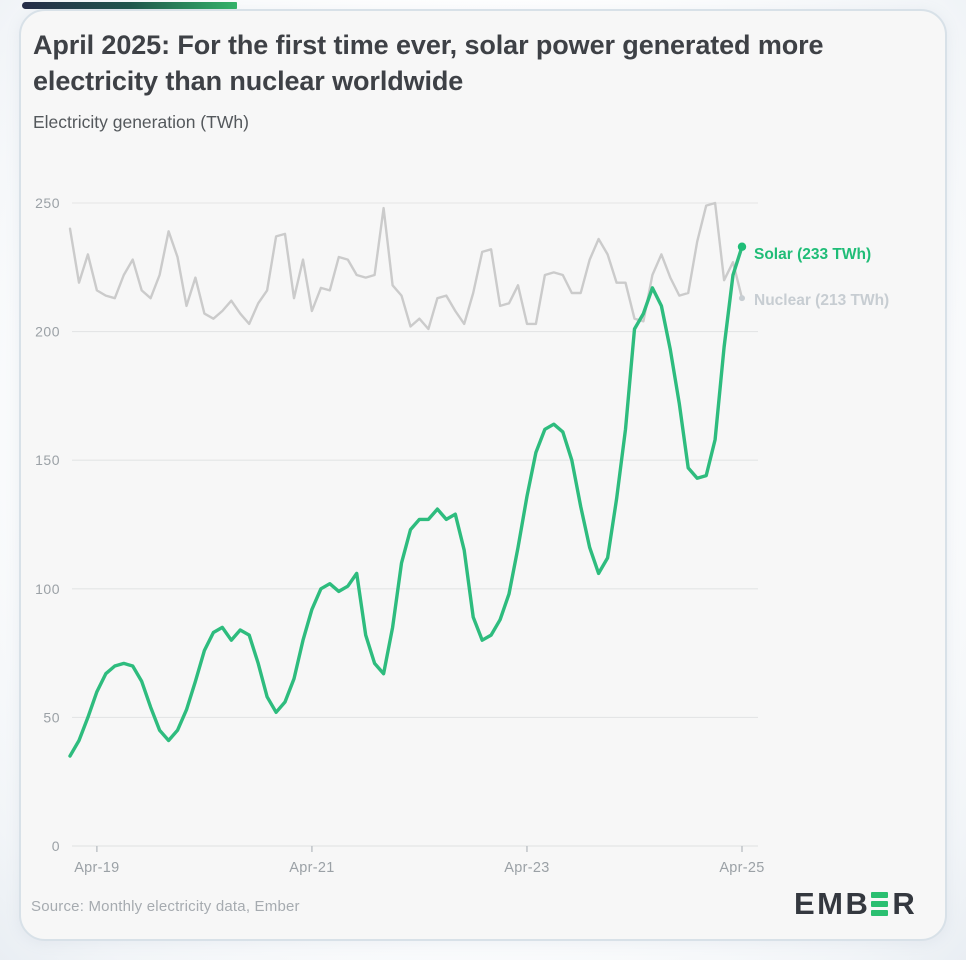  I want to click on x-tick-label-Apr-19: Apr-19, so click(96, 868).